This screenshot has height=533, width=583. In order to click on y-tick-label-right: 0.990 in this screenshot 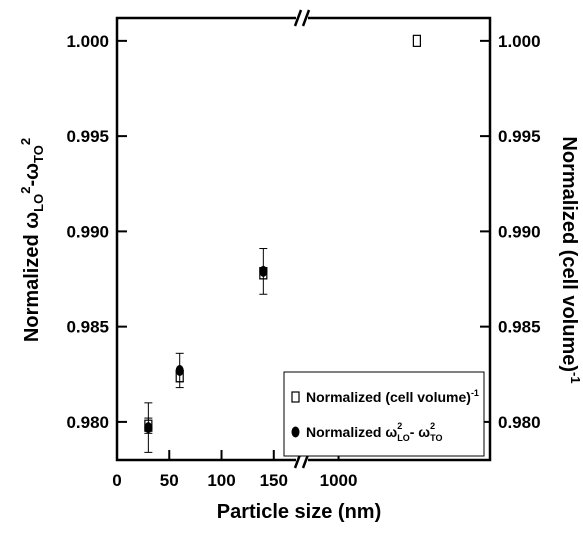, I will do `click(519, 231)`.